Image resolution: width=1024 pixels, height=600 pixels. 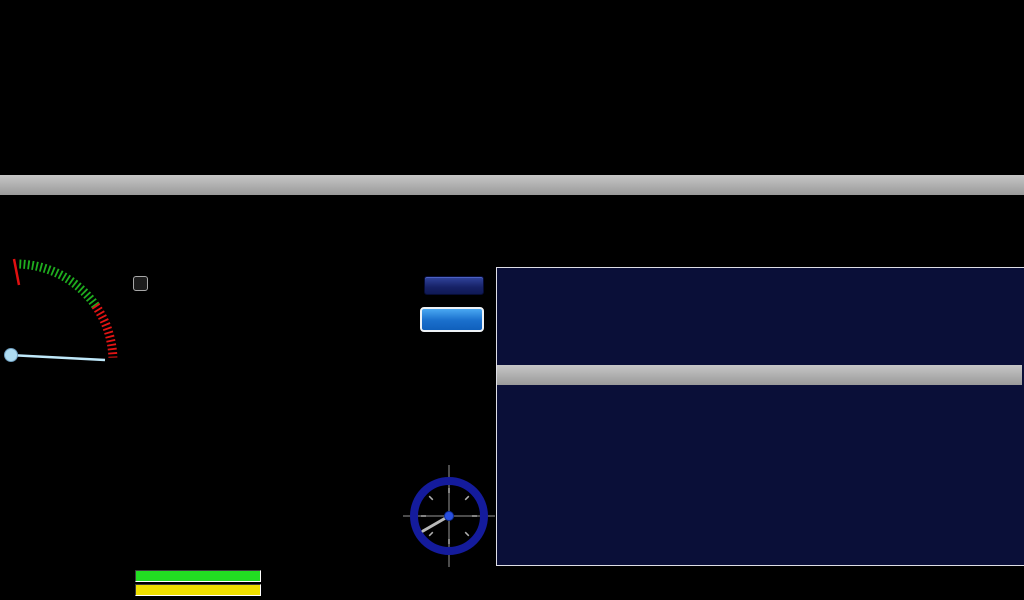 I want to click on cpu-total-fill, so click(x=198, y=590).